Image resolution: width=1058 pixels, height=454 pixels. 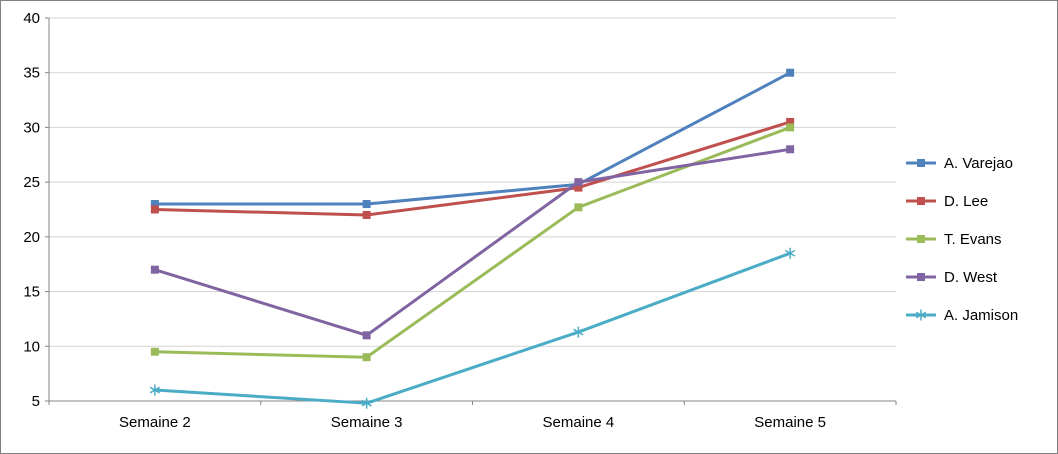 I want to click on legend-label: A. Jamison, so click(x=981, y=315).